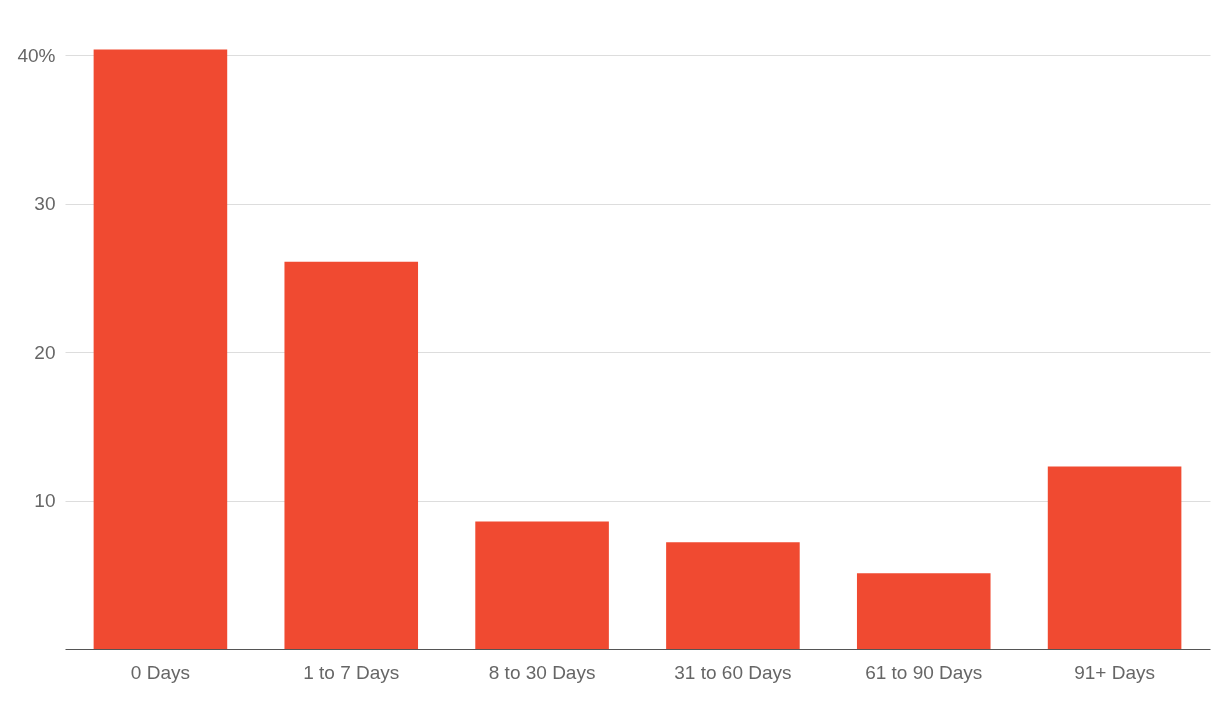  Describe the element at coordinates (924, 672) in the screenshot. I see `x-tick-label: 61 to 90 Days` at that location.